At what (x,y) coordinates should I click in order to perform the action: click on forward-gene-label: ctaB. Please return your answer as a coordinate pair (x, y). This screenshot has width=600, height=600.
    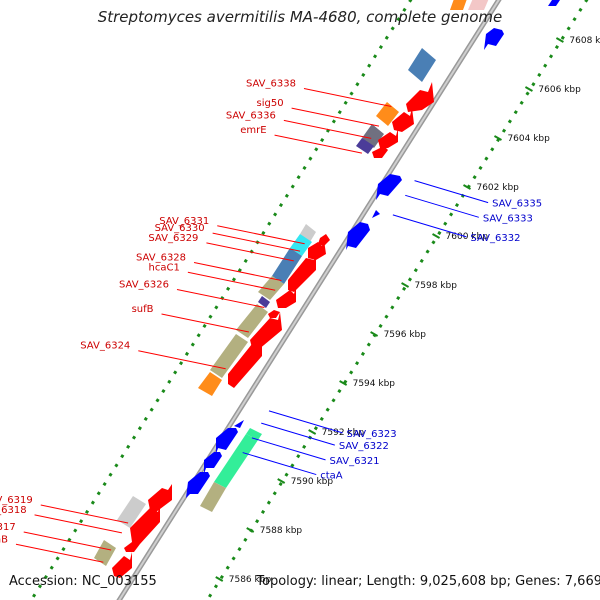
    Looking at the image, I should click on (4, 539).